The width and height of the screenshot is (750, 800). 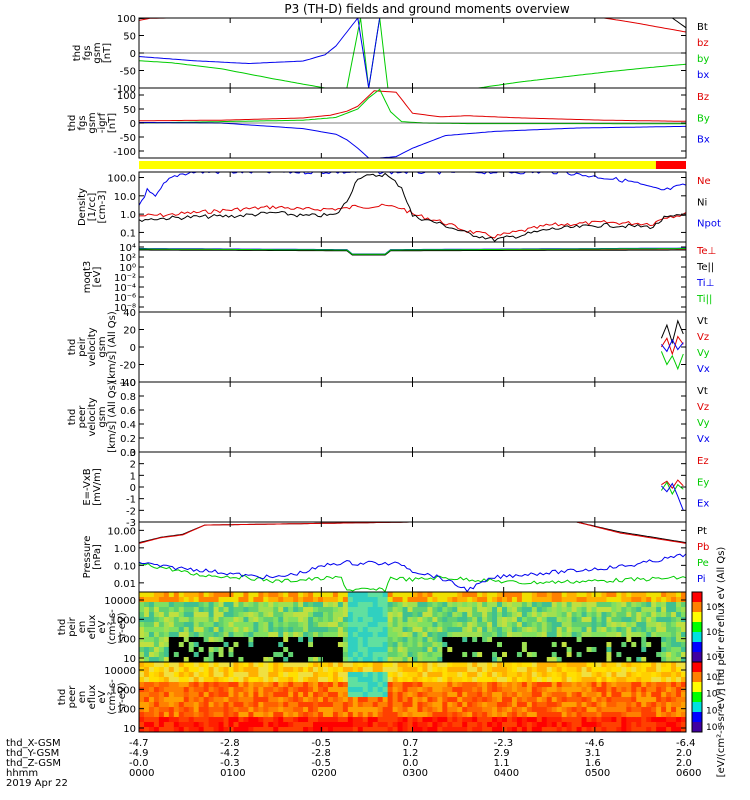 I want to click on xaxis-x-6: -6.4, so click(x=686, y=743).